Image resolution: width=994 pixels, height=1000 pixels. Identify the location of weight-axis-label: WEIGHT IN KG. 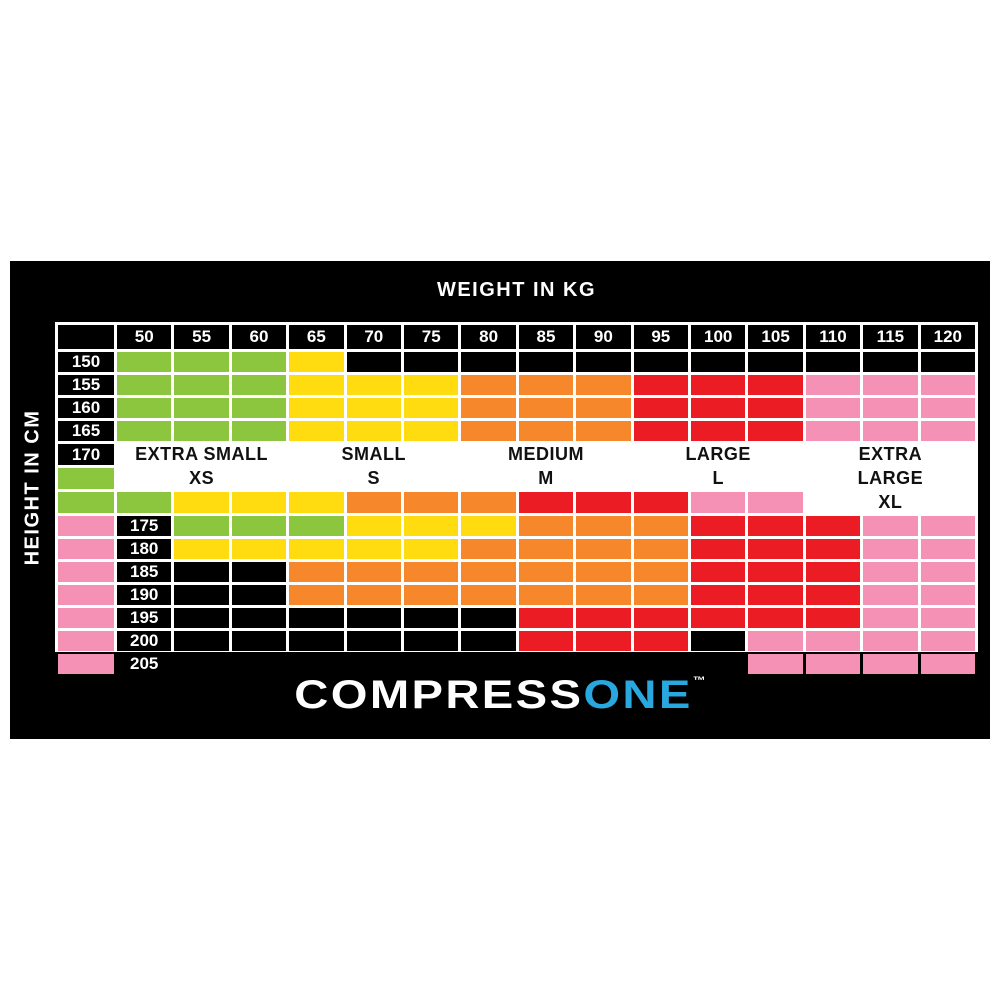
(516, 290).